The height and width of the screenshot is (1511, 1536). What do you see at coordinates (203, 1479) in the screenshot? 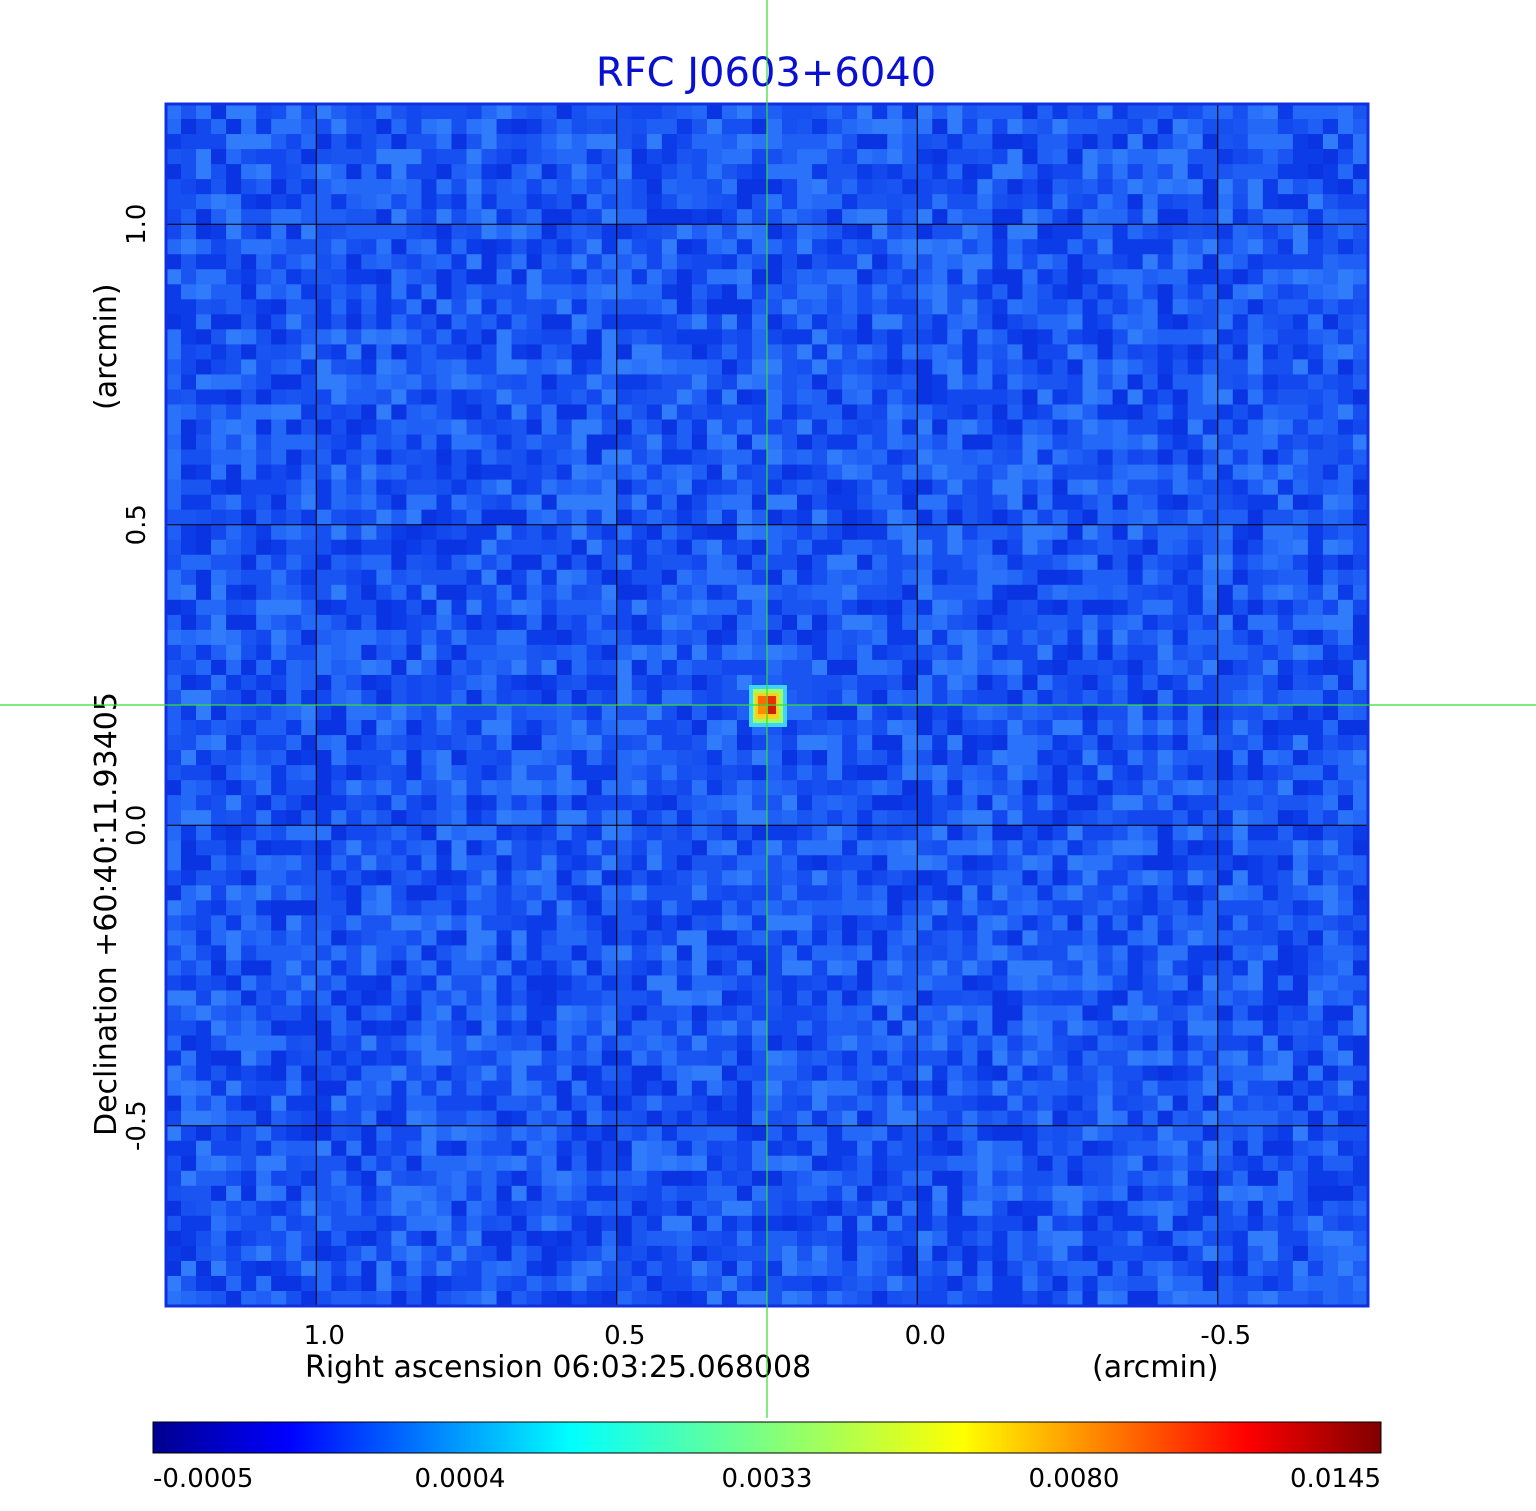
I see `colorbar-tick-label: -0.0005` at bounding box center [203, 1479].